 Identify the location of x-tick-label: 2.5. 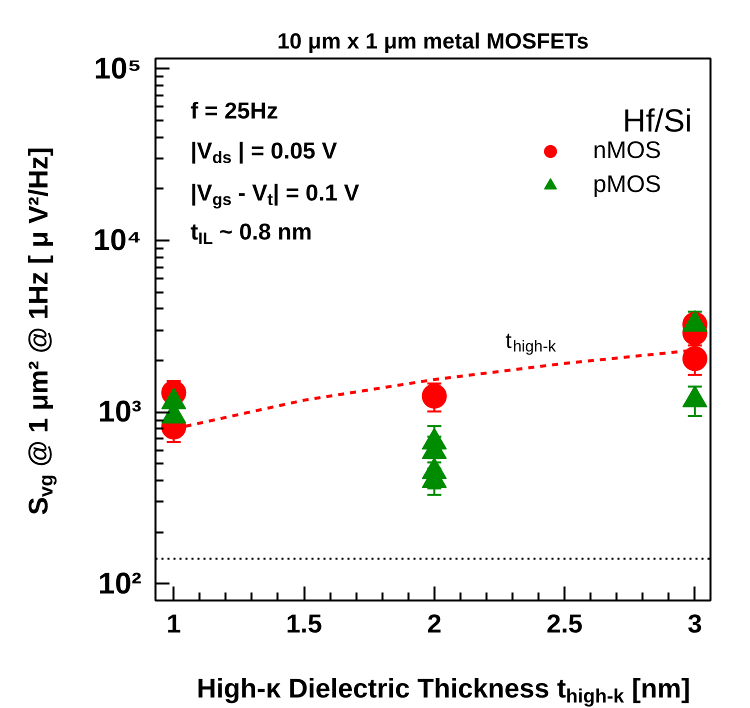
(564, 623).